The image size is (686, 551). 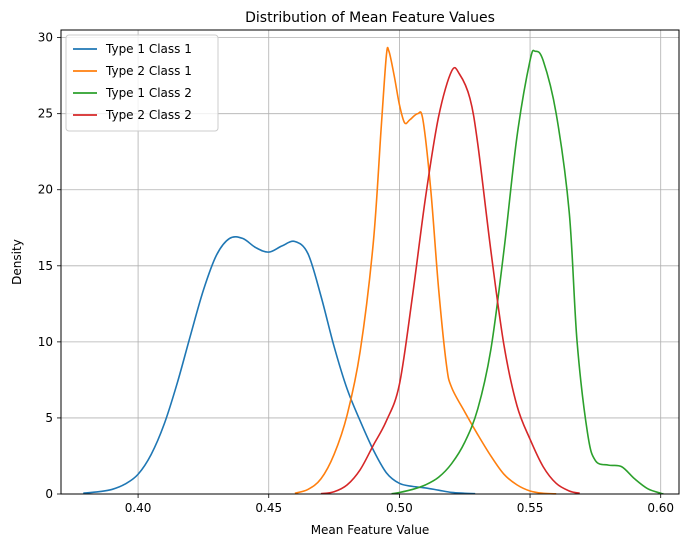 I want to click on x-tick-label: 0.50, so click(x=399, y=508).